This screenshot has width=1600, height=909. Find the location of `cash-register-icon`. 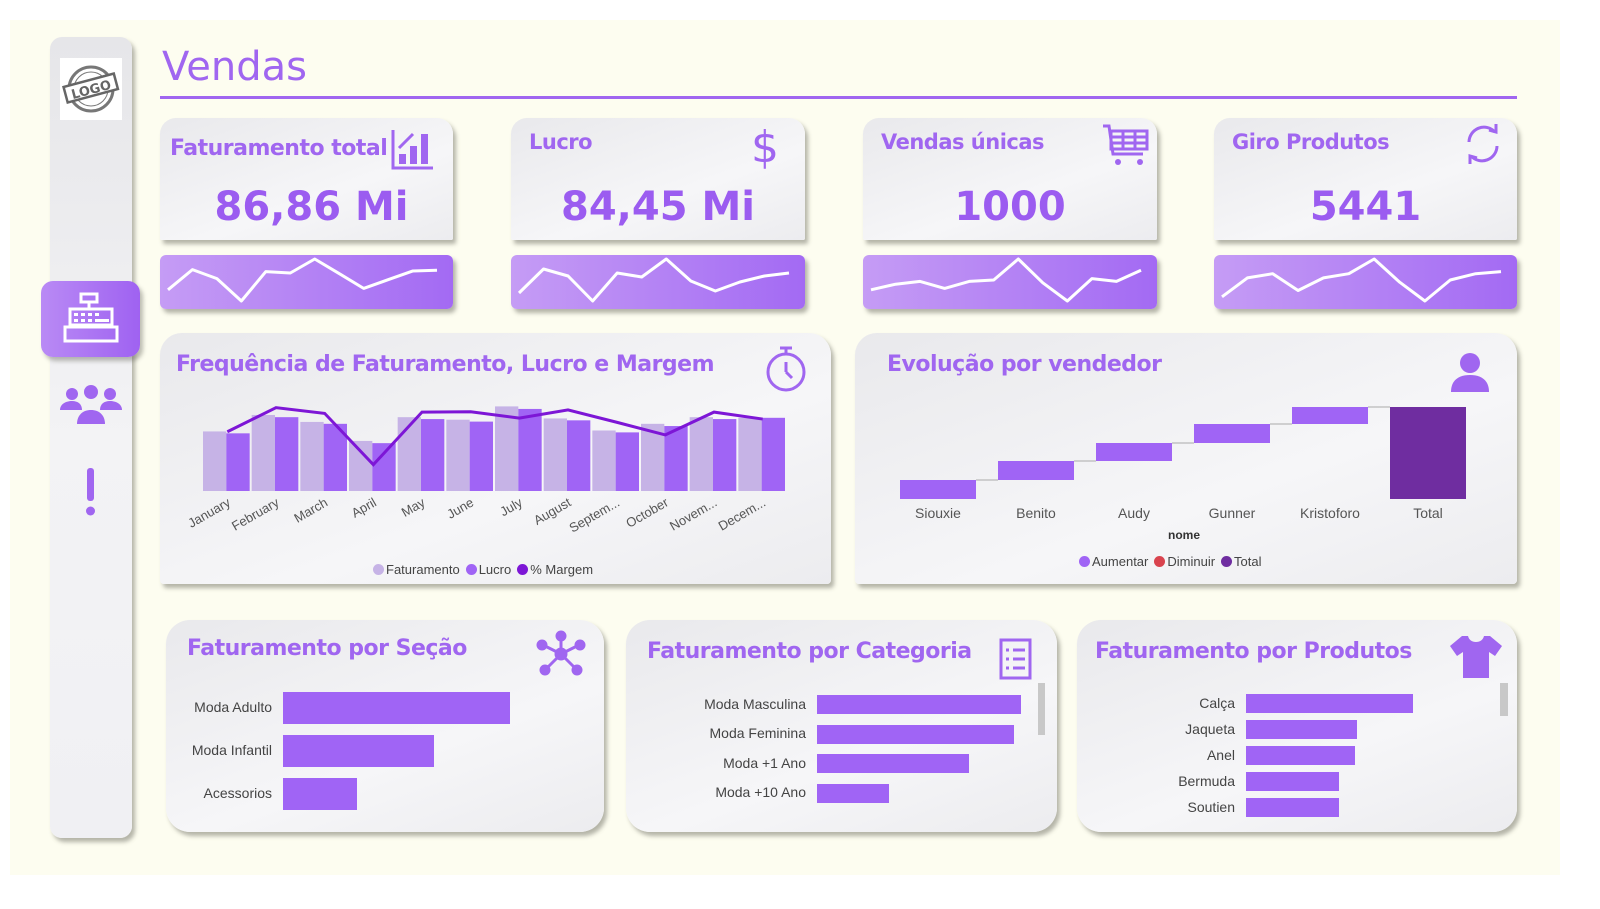

cash-register-icon is located at coordinates (91, 317).